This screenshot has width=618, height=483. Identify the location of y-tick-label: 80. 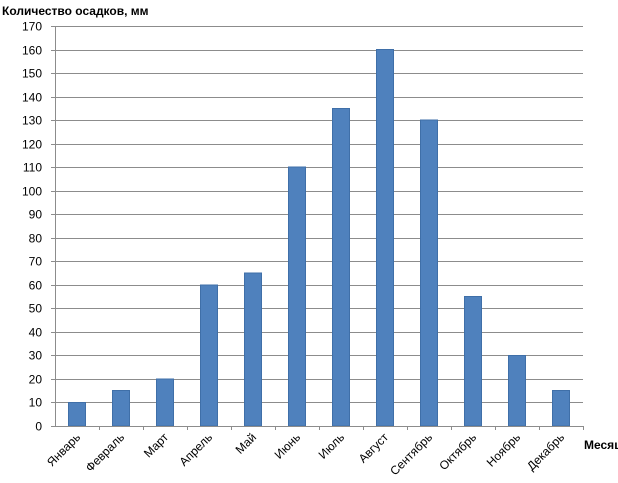
(36, 239).